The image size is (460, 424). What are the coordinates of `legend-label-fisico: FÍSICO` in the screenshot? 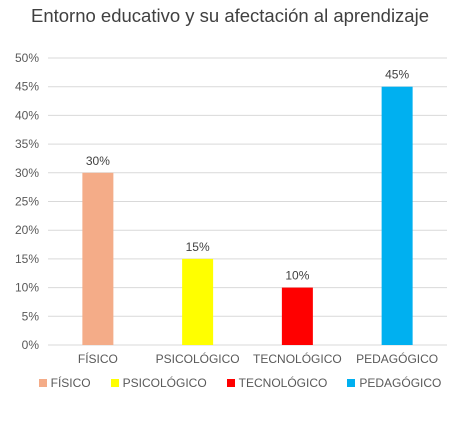 It's located at (70, 383).